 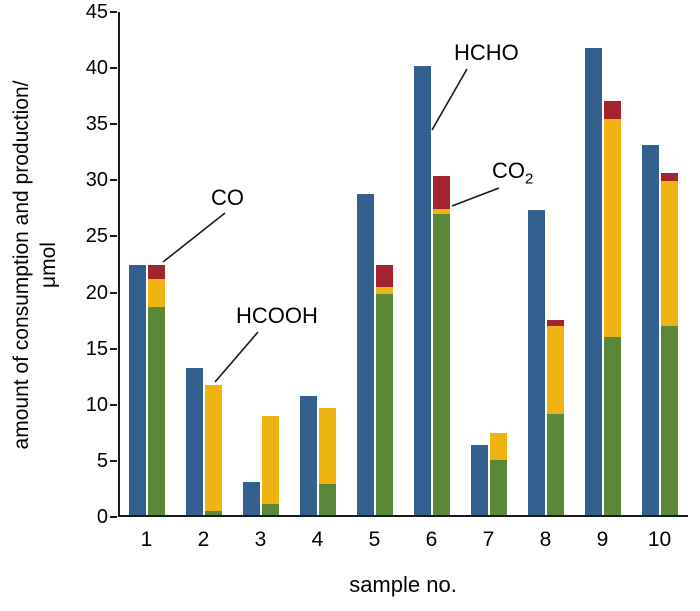 I want to click on annotation-co2: CO2, so click(x=513, y=173).